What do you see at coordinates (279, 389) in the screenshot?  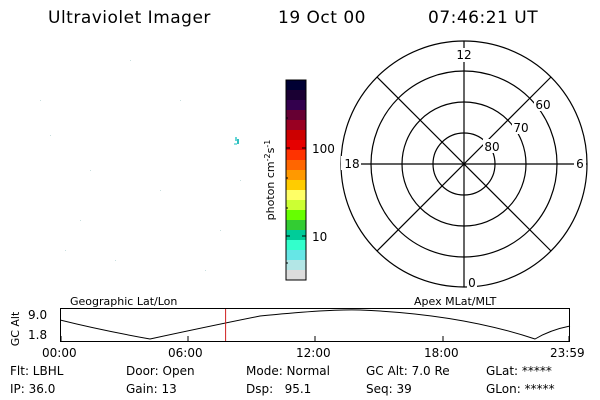 I see `status-dsp: Dsp: 95.1` at bounding box center [279, 389].